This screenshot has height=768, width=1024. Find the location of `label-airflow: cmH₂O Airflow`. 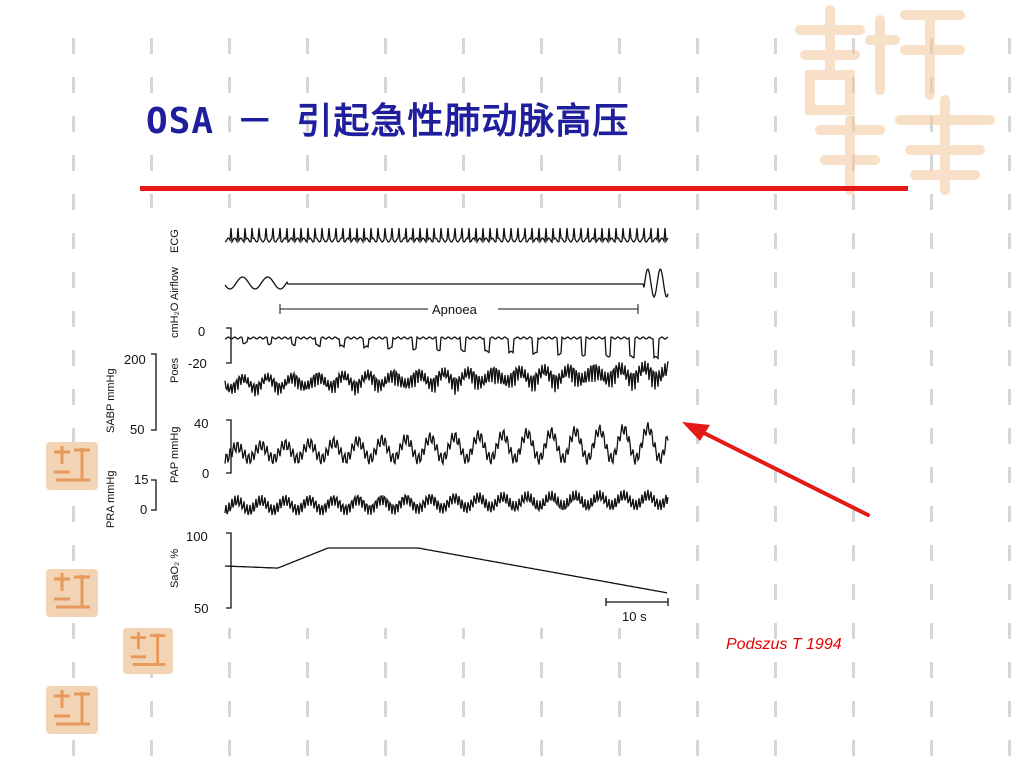

label-airflow: cmH₂O Airflow is located at coordinates (175, 302).